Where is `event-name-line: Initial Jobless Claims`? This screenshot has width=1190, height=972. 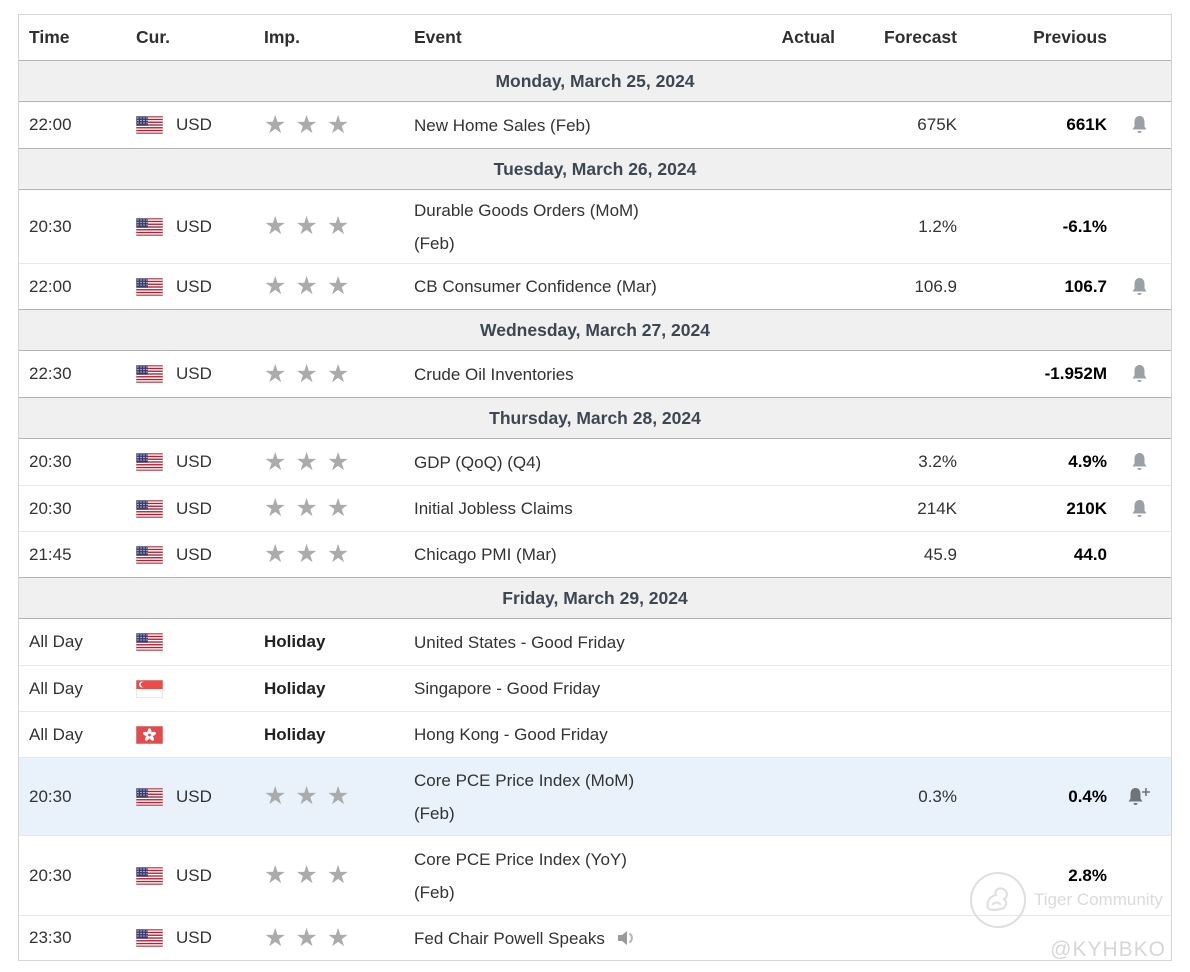
event-name-line: Initial Jobless Claims is located at coordinates (589, 508).